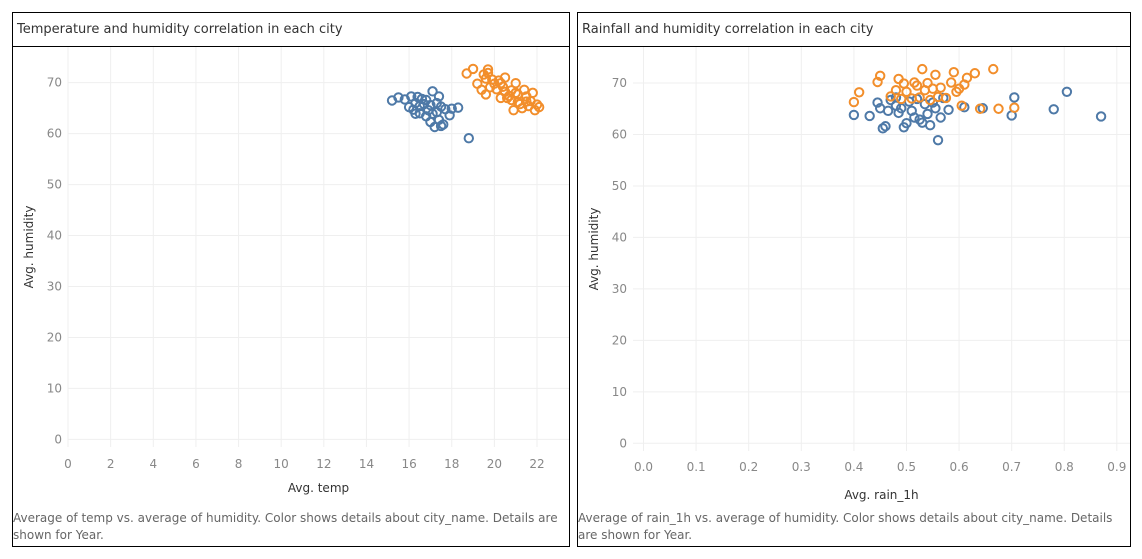 The width and height of the screenshot is (1142, 559). I want to click on y-tick-label: 40, so click(619, 237).